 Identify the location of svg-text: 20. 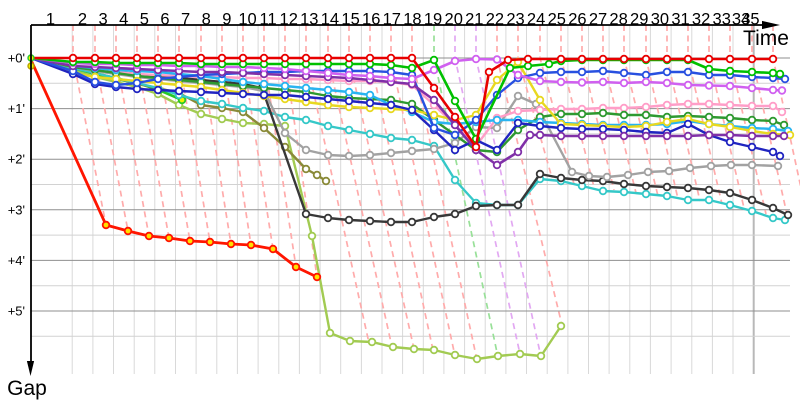
(454, 20).